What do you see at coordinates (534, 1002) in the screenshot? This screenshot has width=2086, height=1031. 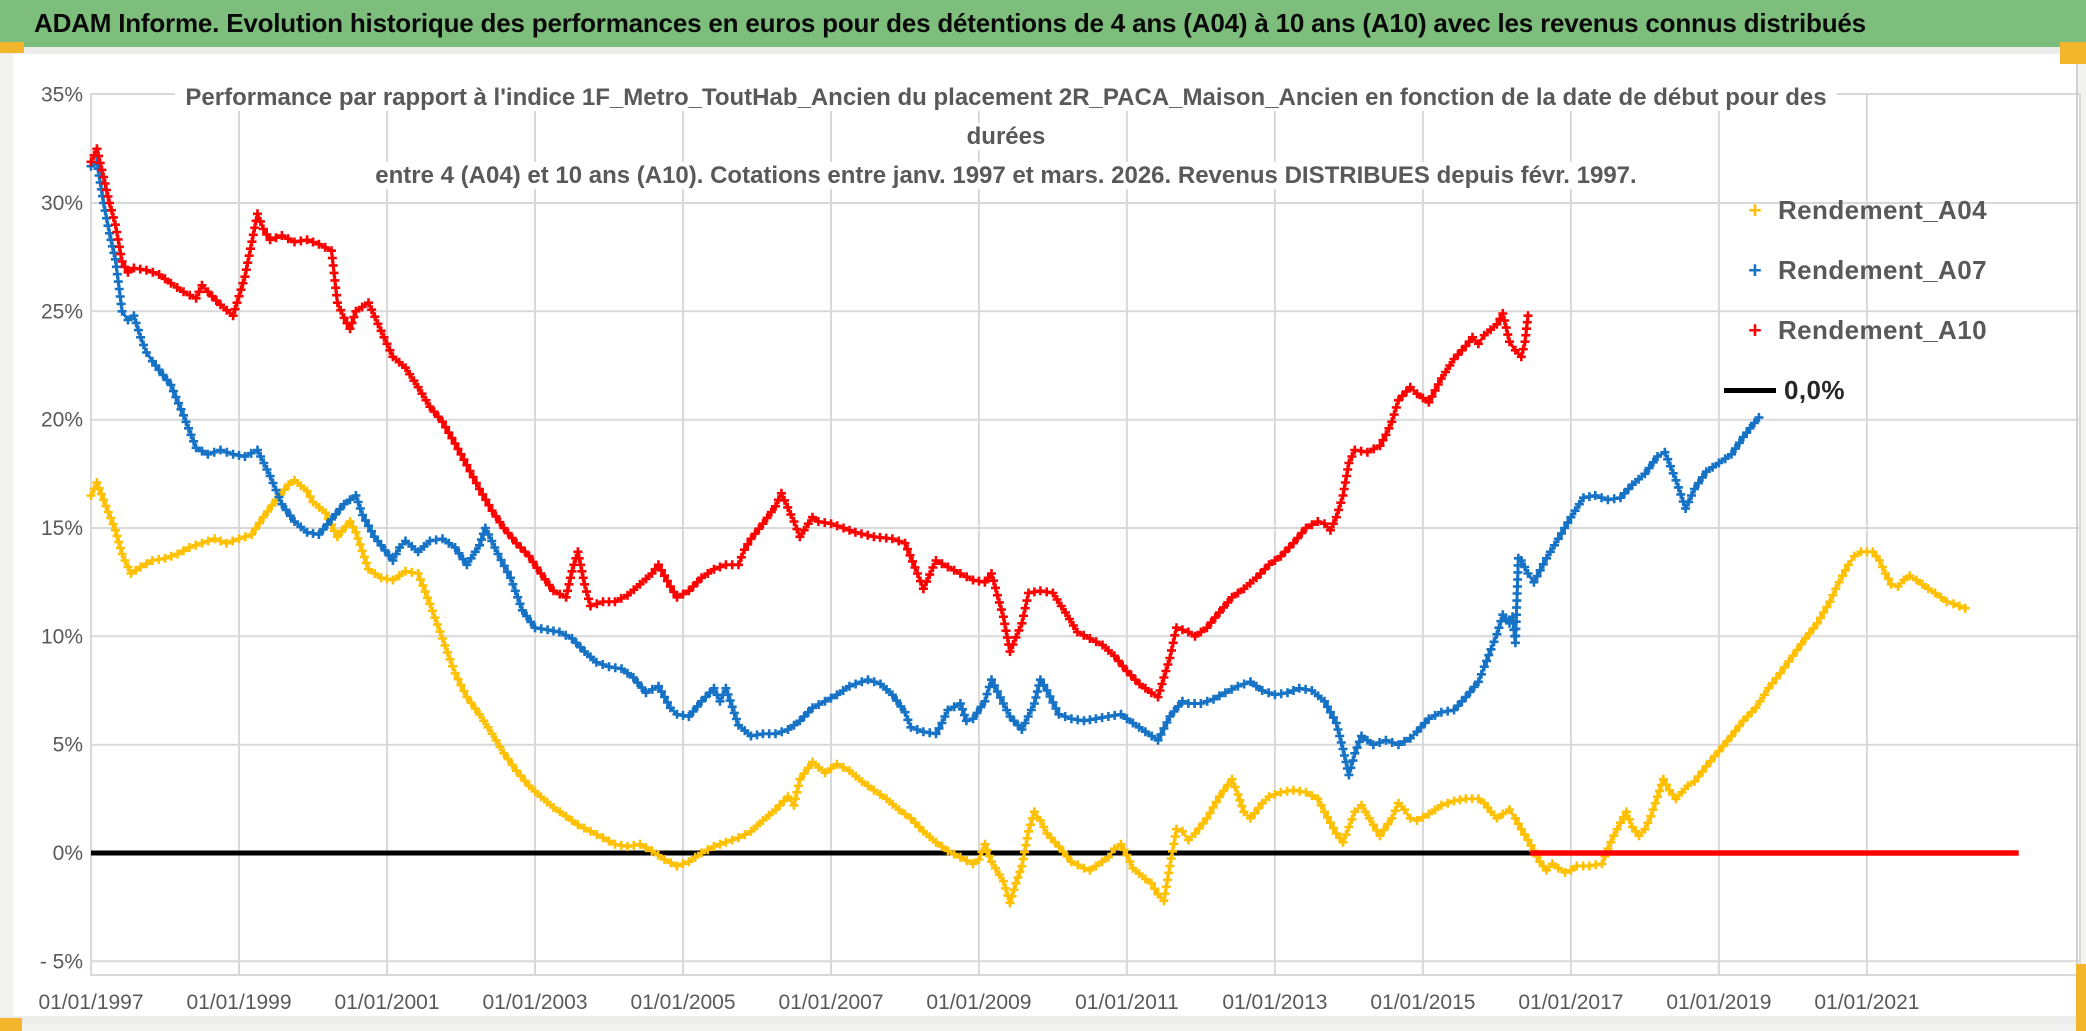 I see `x-tick-label: 01/01/2003` at bounding box center [534, 1002].